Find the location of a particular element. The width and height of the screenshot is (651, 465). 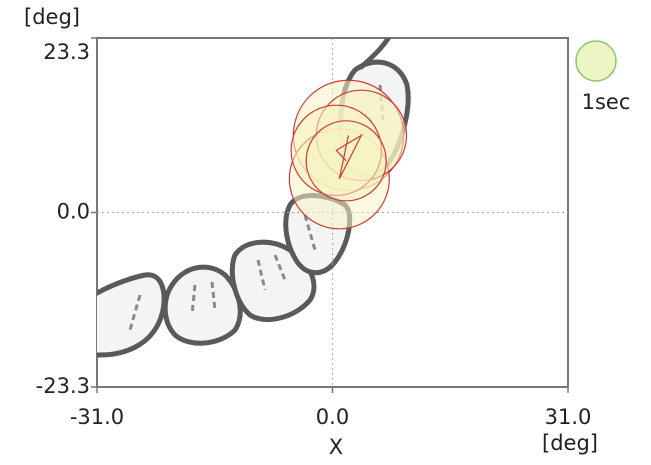

bubbles is located at coordinates (348, 154).